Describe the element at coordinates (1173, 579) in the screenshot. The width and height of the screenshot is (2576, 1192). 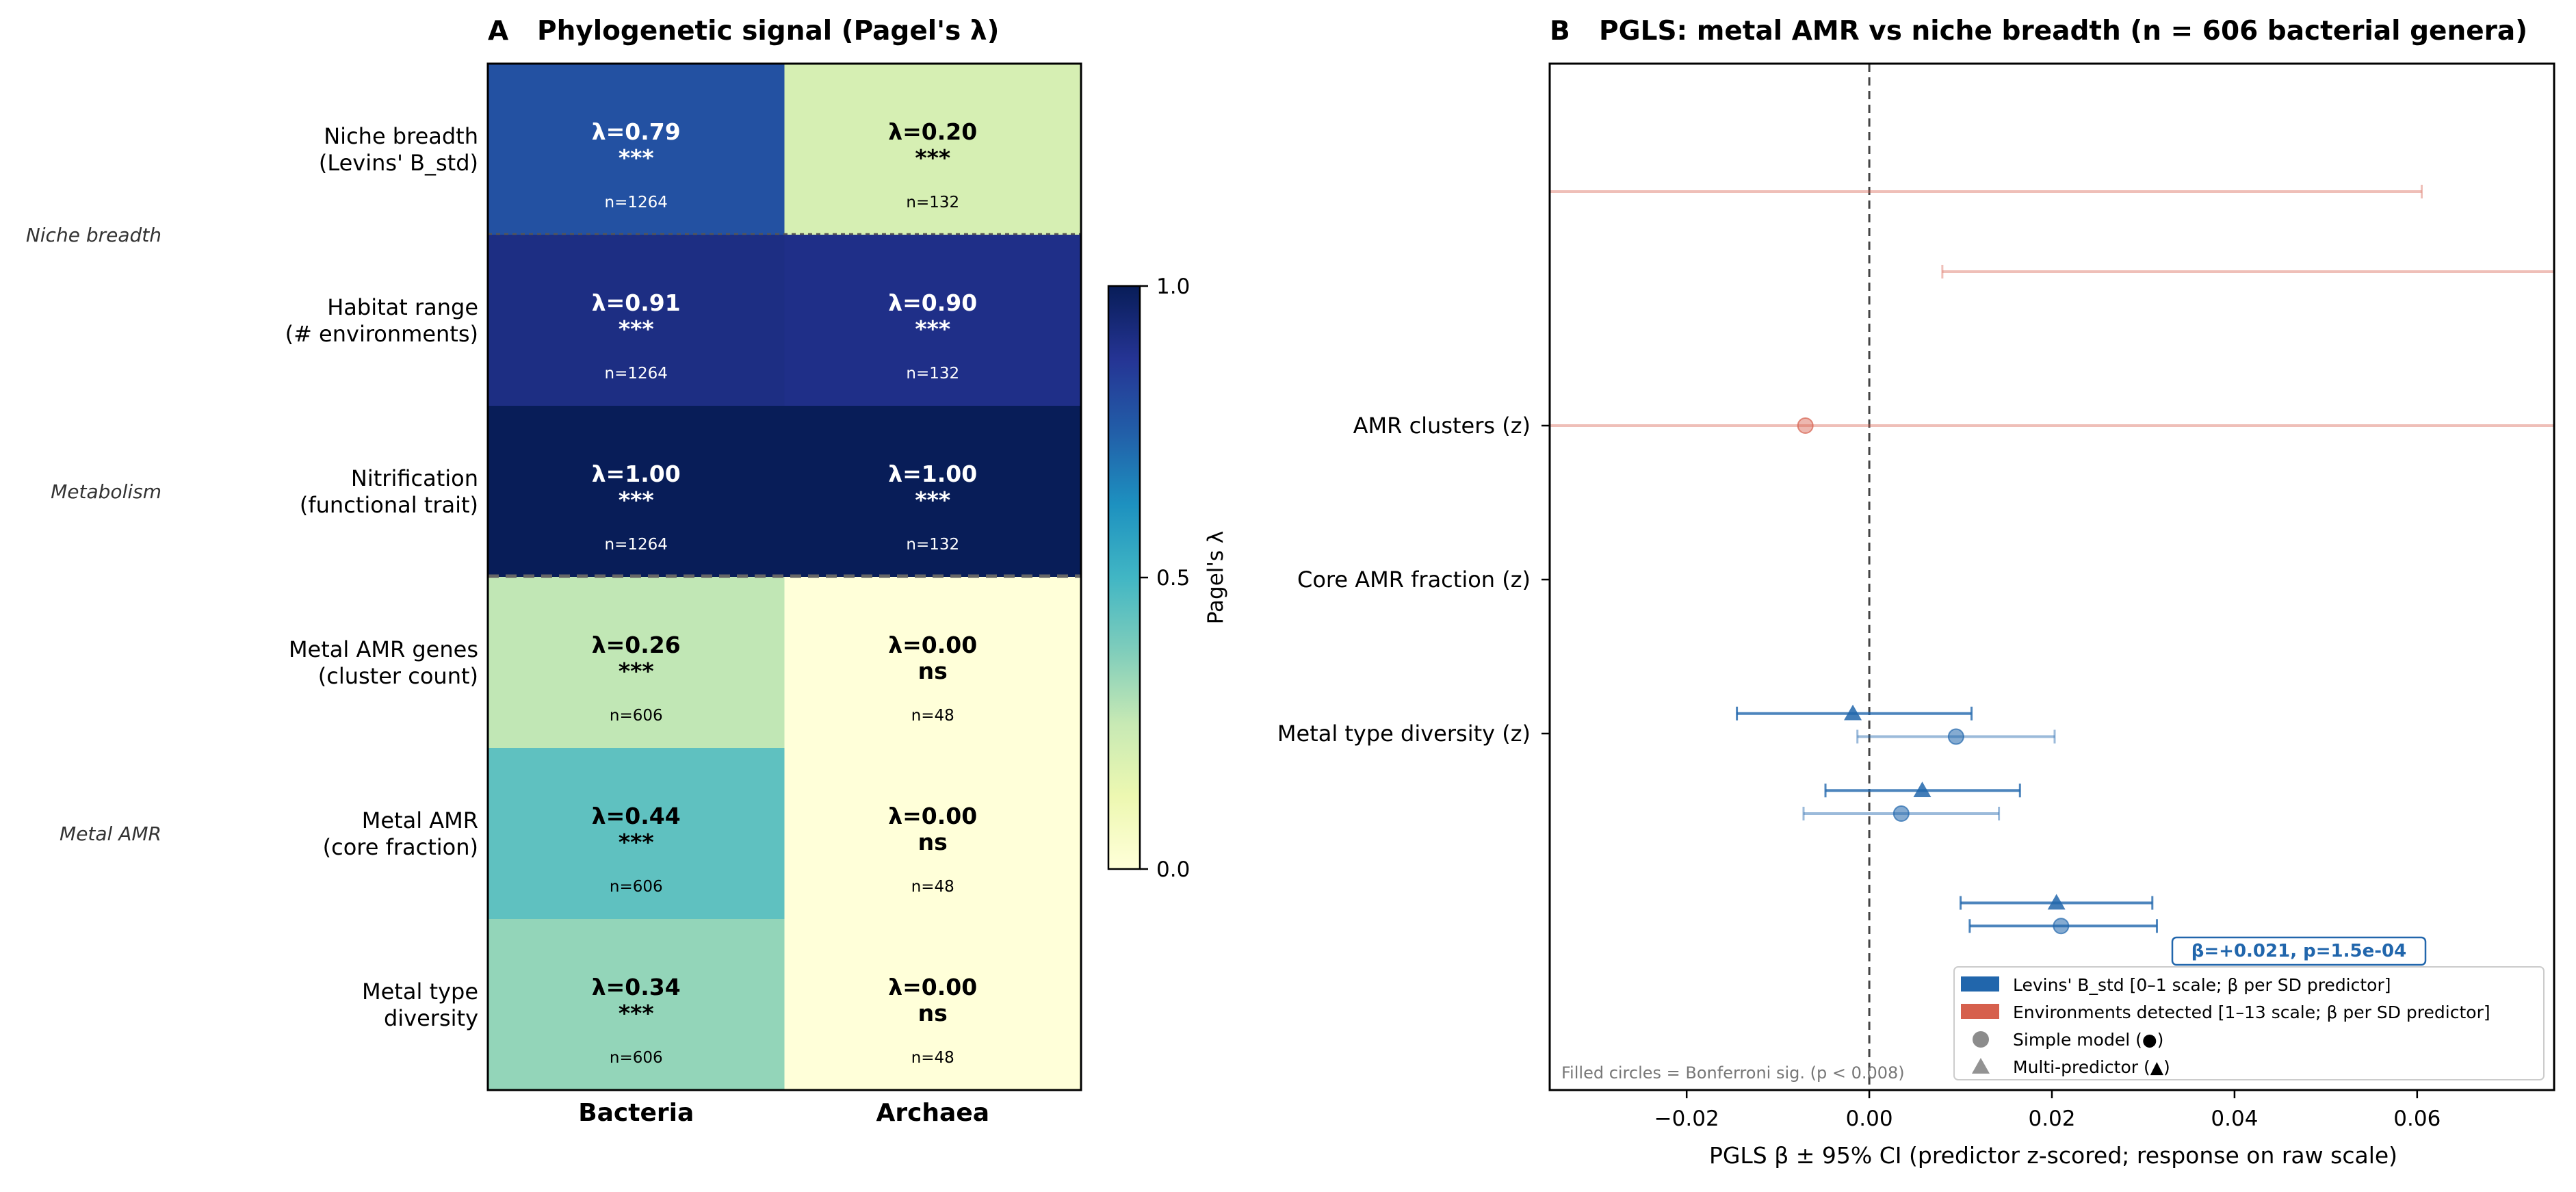
I see `colorbar-tick-label: 0.5` at that location.